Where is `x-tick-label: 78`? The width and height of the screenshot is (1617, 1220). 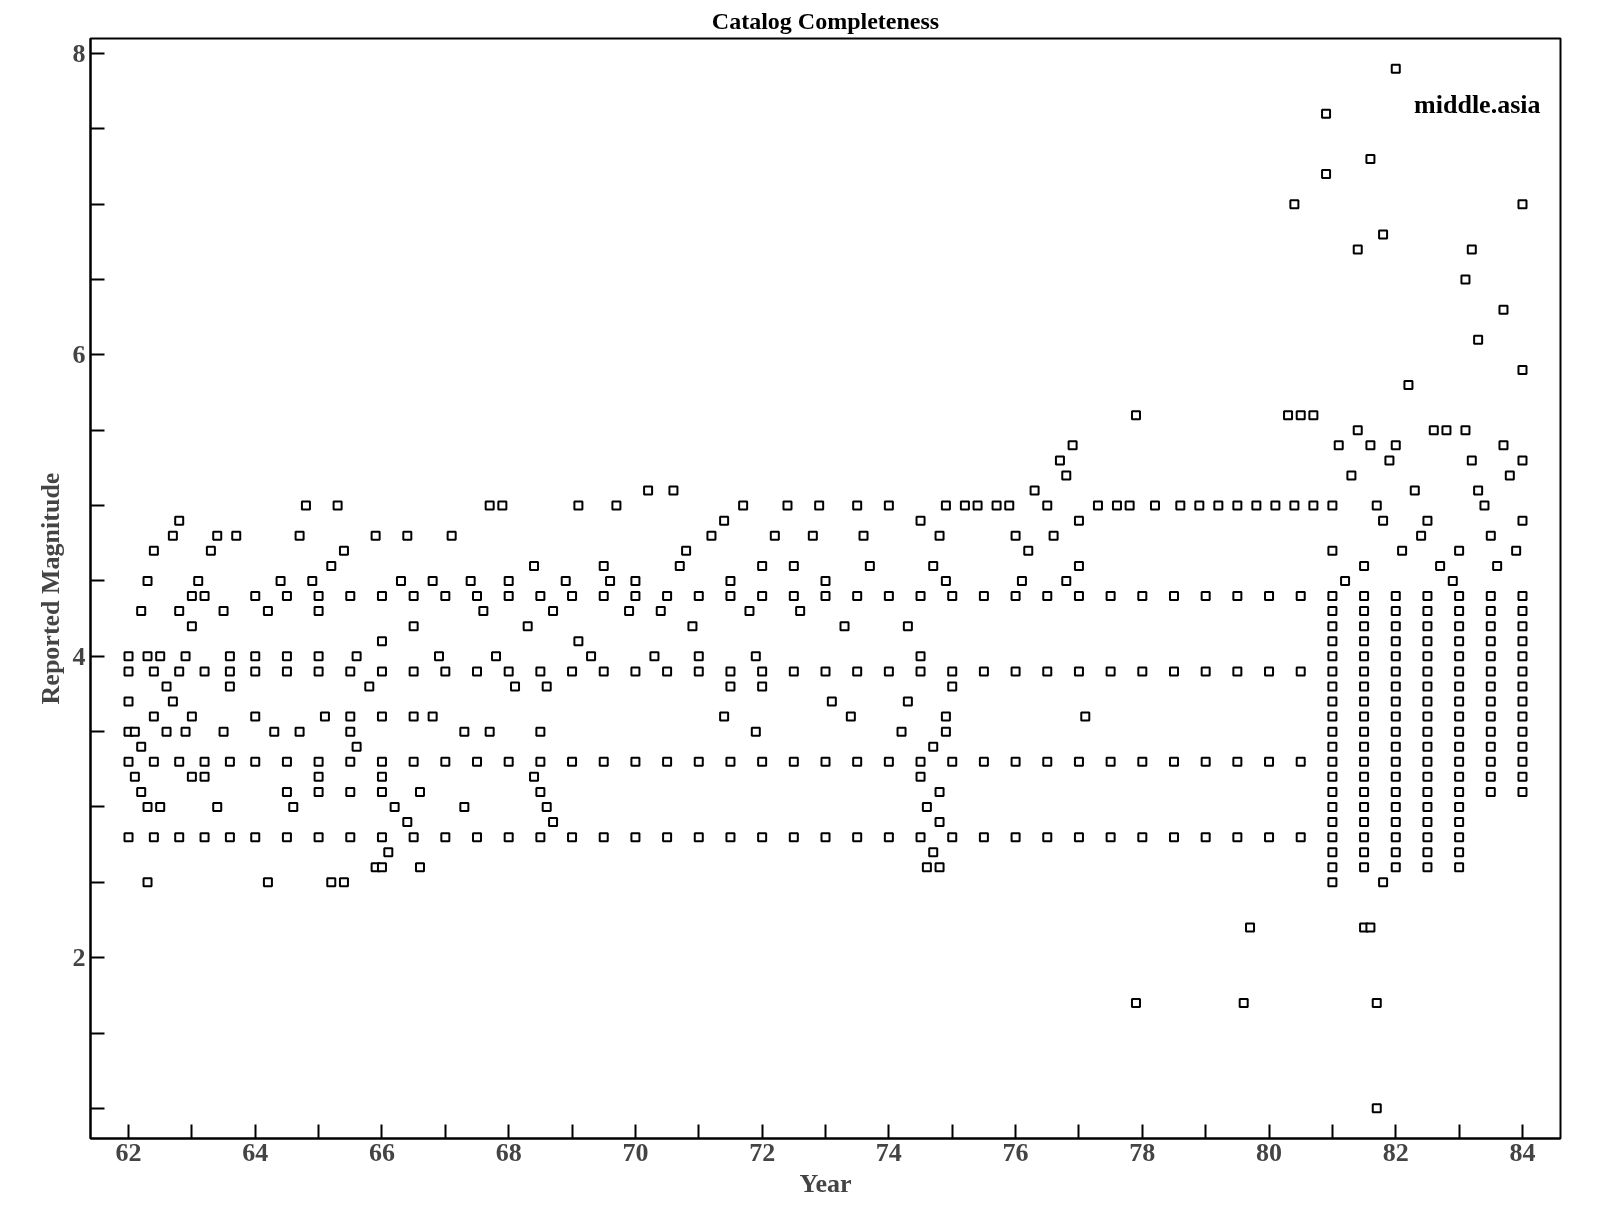 x-tick-label: 78 is located at coordinates (1142, 1152).